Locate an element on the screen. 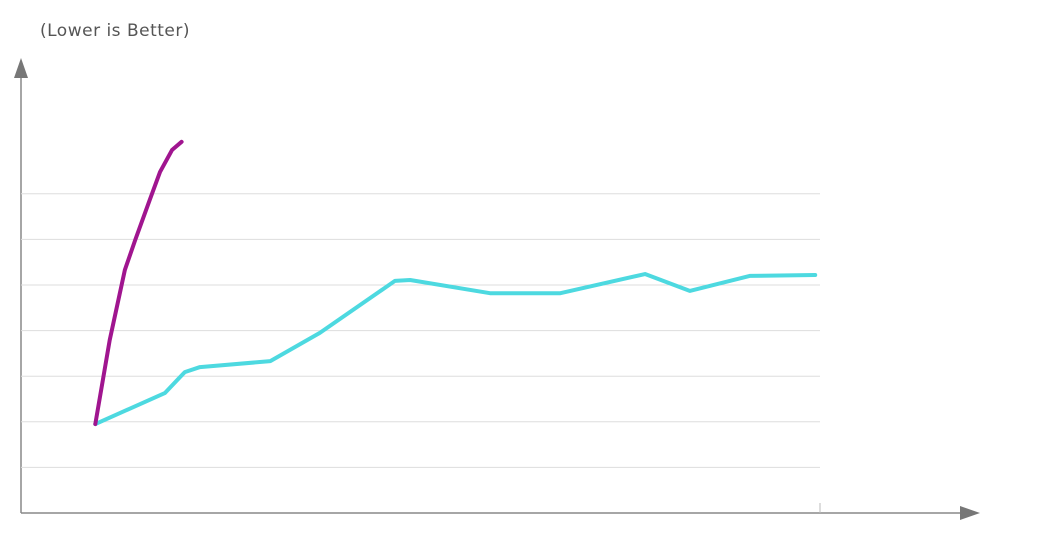 The height and width of the screenshot is (550, 1054). x-axis-arrow is located at coordinates (970, 513).